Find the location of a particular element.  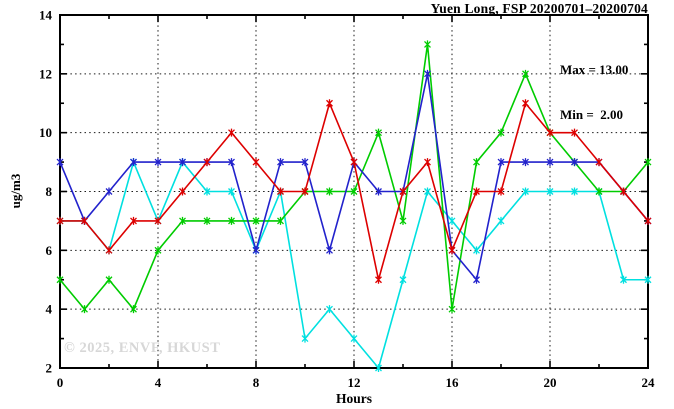

x-tick-label: 16 is located at coordinates (453, 382).